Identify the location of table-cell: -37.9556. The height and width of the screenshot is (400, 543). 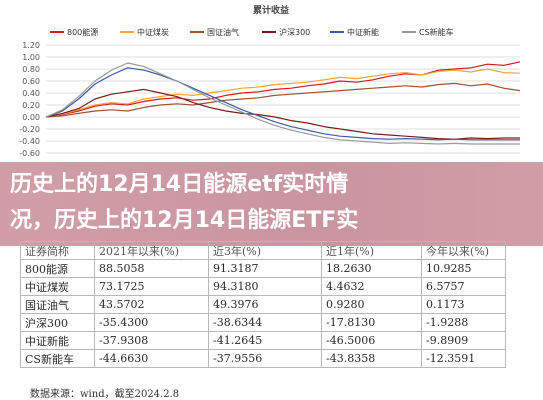
(265, 358).